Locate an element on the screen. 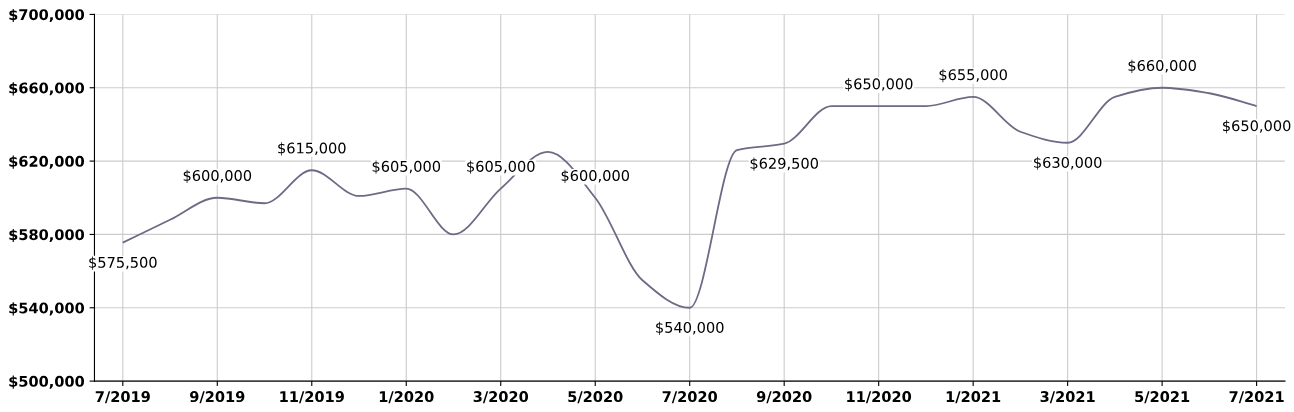 This screenshot has height=412, width=1294. data-label: $630,000 is located at coordinates (1068, 163).